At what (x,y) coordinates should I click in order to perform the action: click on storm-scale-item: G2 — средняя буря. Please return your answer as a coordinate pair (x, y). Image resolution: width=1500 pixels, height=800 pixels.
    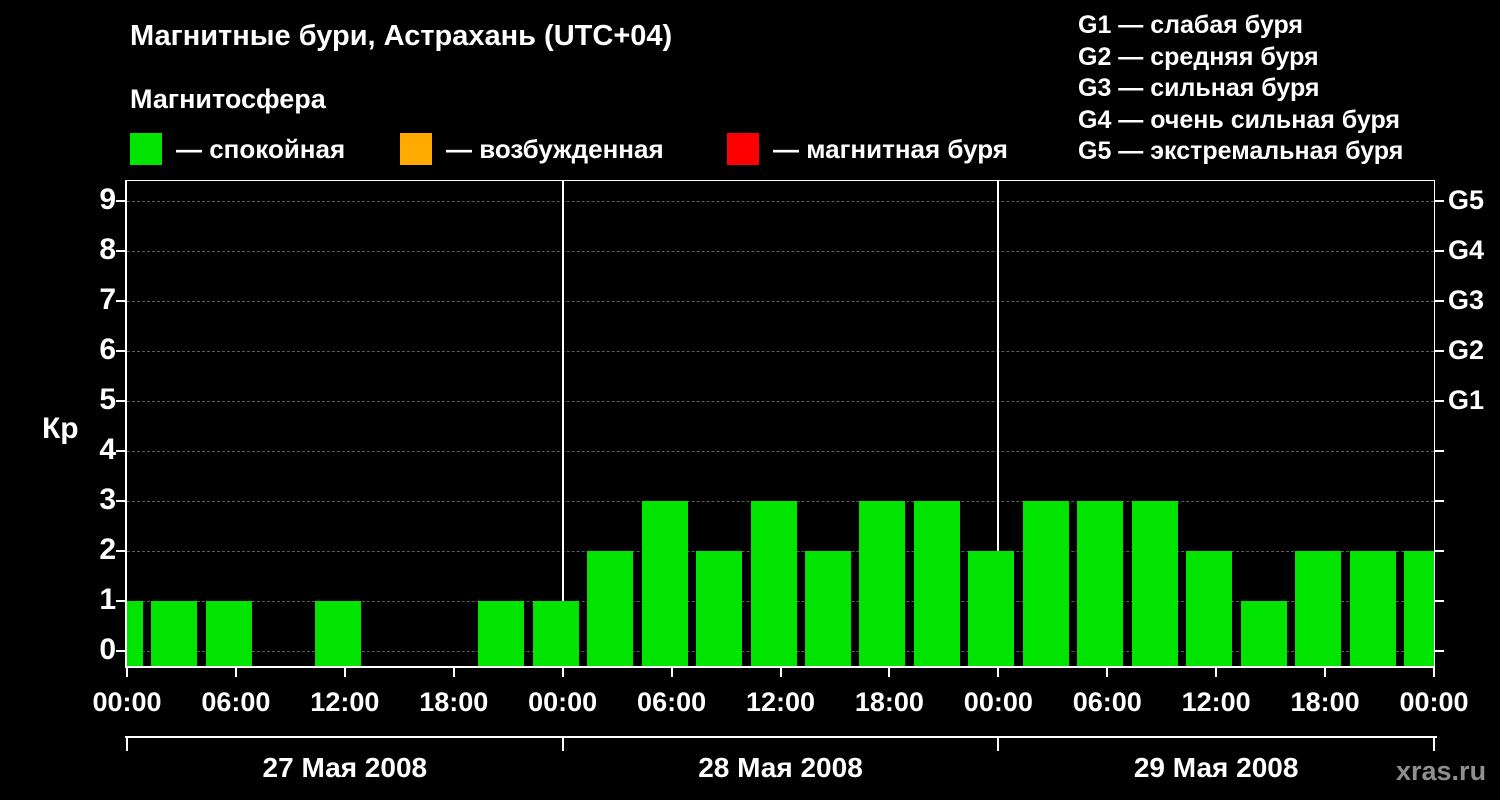
    Looking at the image, I should click on (1198, 56).